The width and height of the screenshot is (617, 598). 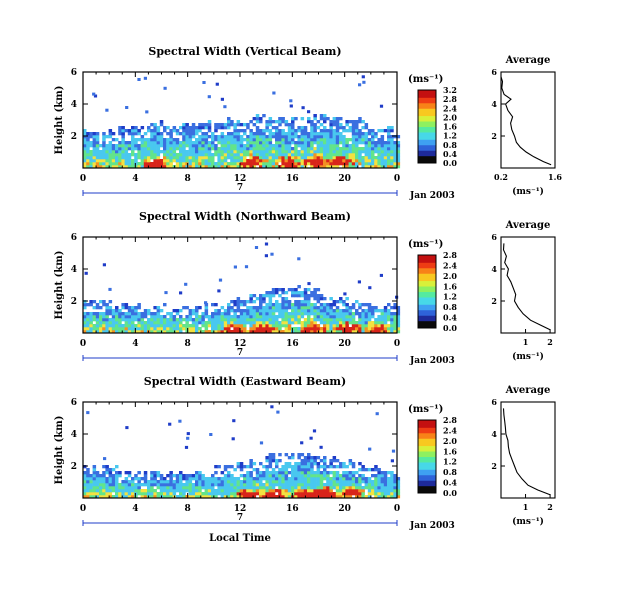 What do you see at coordinates (397, 509) in the screenshot?
I see `x-tick-label: 0` at bounding box center [397, 509].